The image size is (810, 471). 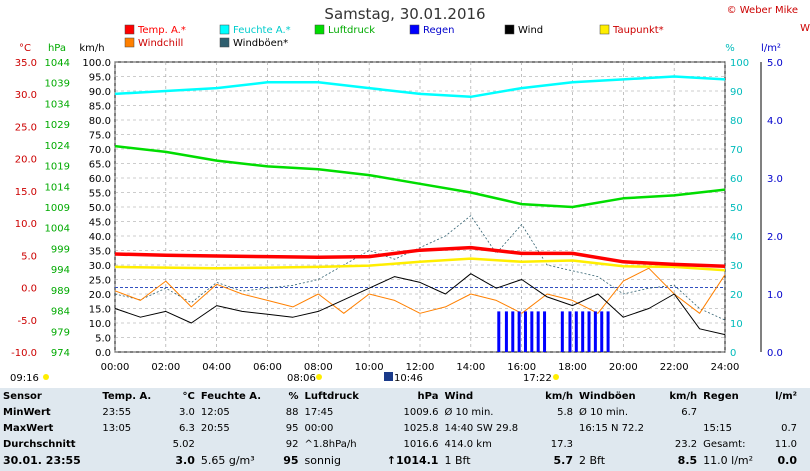 I want to click on stat-cell: 95, so click(x=291, y=460).